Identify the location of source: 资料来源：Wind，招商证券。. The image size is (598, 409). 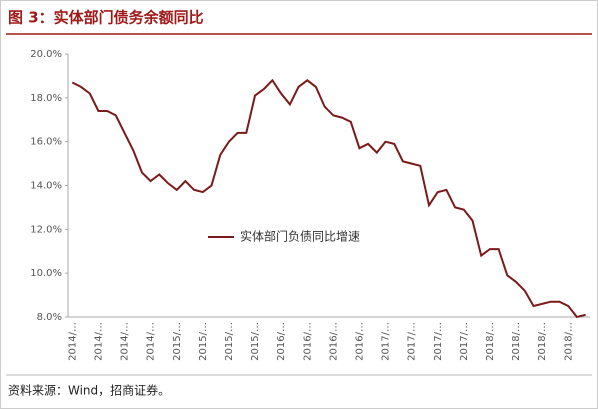
(89, 390).